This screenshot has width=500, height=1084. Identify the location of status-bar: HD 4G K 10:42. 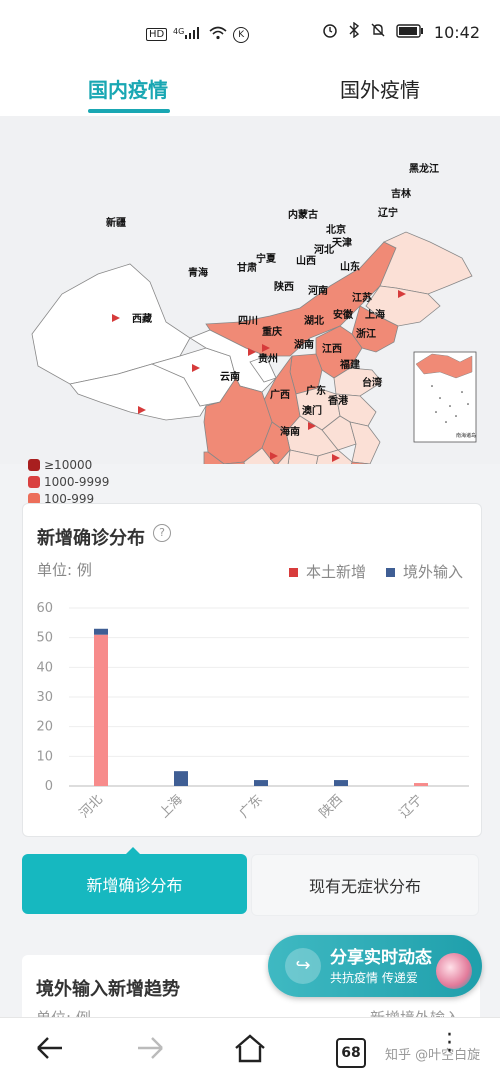
(250, 34).